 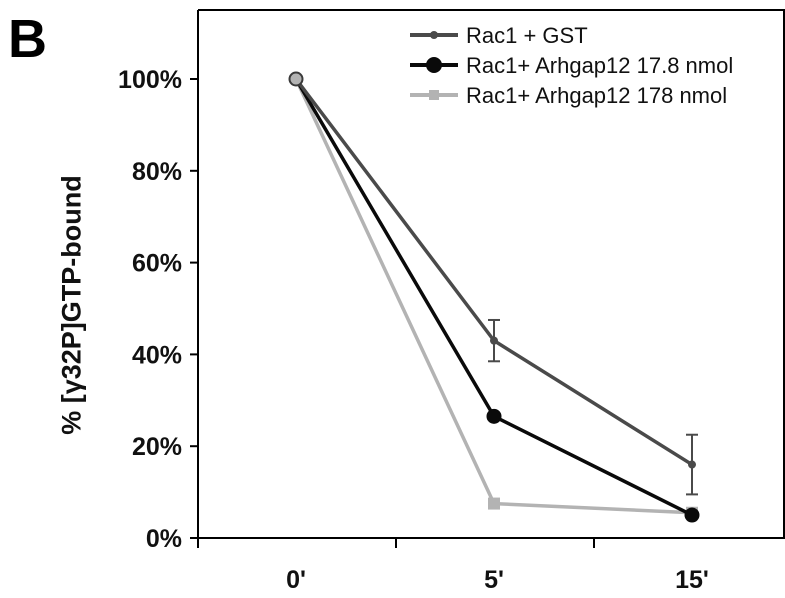 I want to click on legend-entry: Rac1 + GST, so click(x=499, y=35).